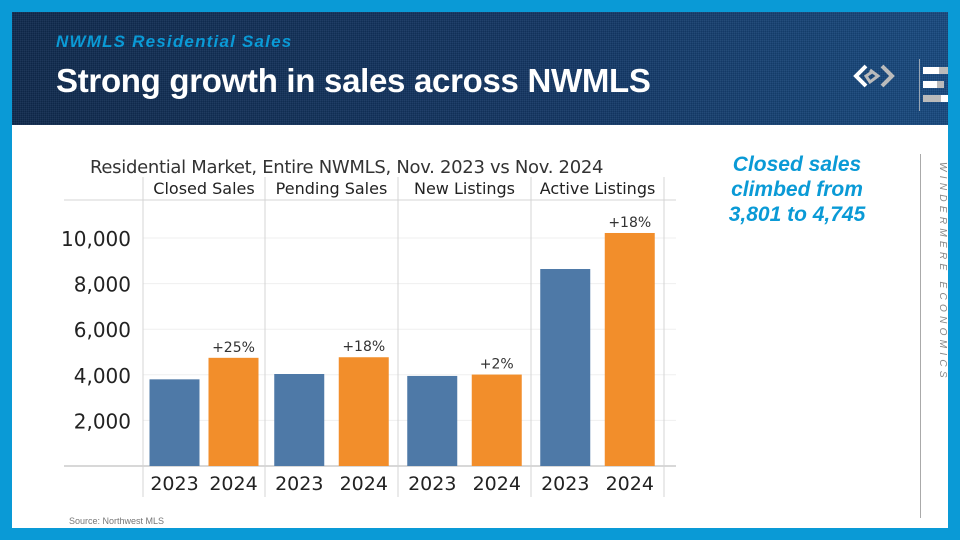 Image resolution: width=960 pixels, height=540 pixels. I want to click on y-tick-label: 2,000, so click(102, 421).